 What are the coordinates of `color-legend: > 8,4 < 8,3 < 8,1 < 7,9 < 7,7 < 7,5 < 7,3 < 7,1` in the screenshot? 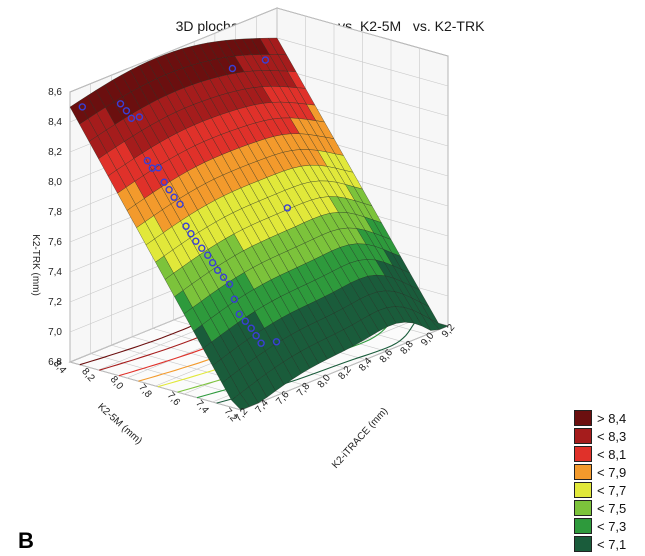 It's located at (600, 481).